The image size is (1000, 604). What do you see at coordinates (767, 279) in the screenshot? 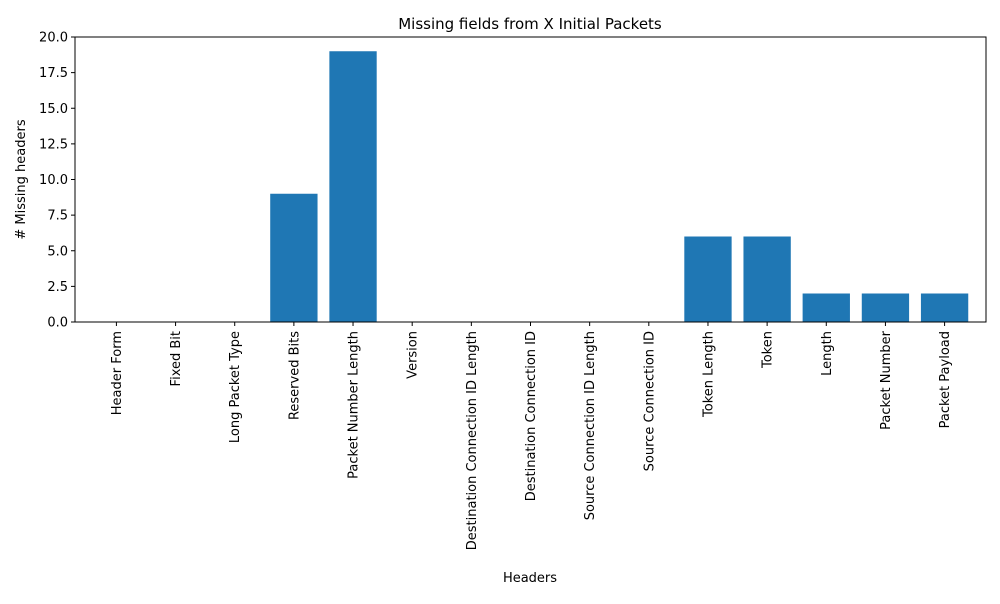
I see `bar-token` at bounding box center [767, 279].